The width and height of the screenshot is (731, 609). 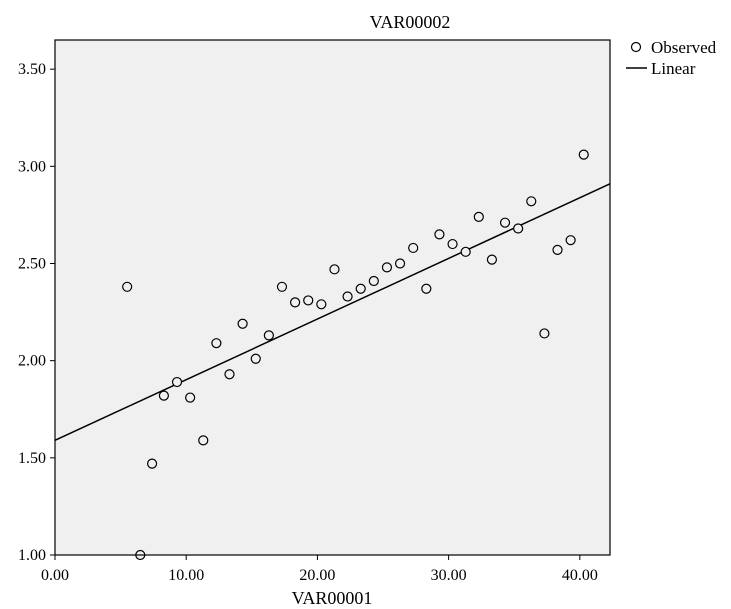 What do you see at coordinates (636, 47) in the screenshot?
I see `legend-observed-marker` at bounding box center [636, 47].